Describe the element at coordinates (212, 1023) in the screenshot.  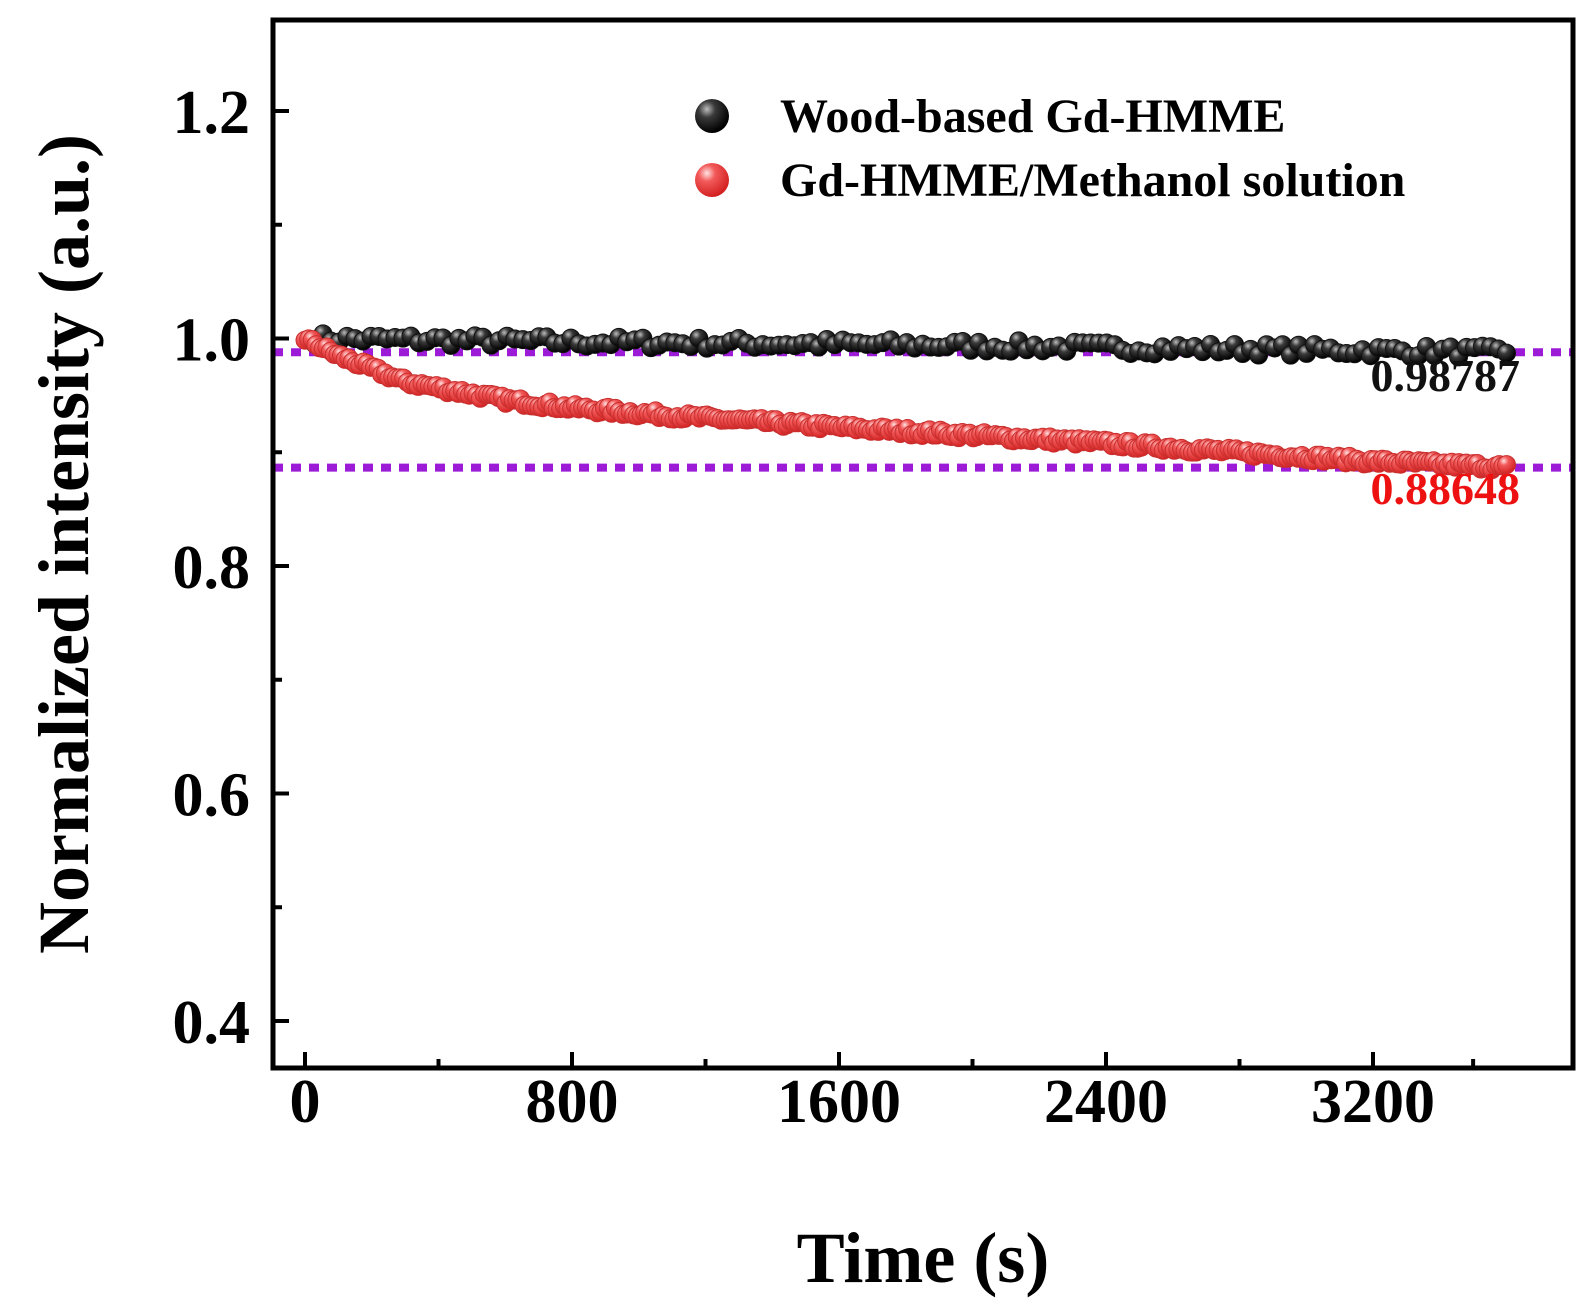
I see `y-tick-label: 0.4` at that location.